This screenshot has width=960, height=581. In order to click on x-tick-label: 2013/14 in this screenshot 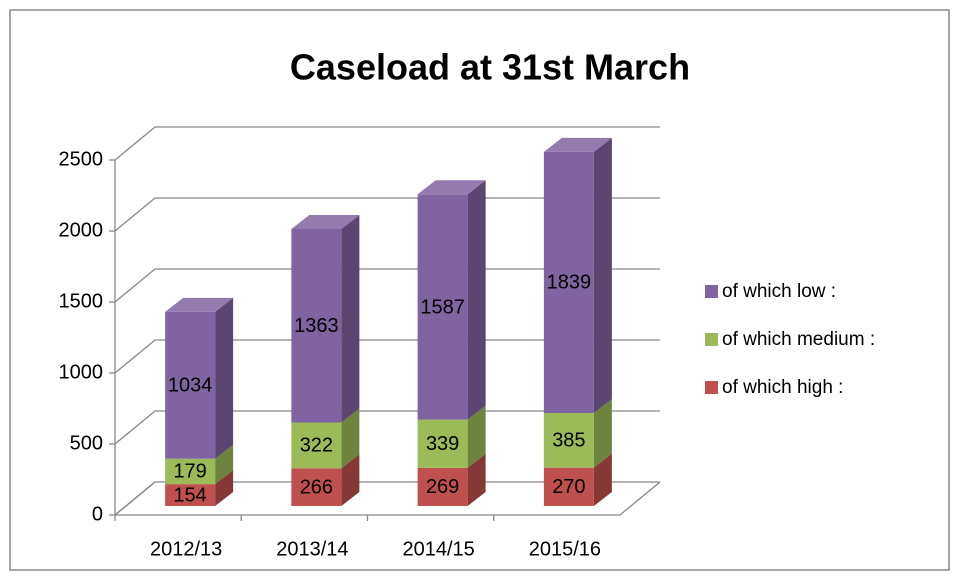, I will do `click(312, 549)`.